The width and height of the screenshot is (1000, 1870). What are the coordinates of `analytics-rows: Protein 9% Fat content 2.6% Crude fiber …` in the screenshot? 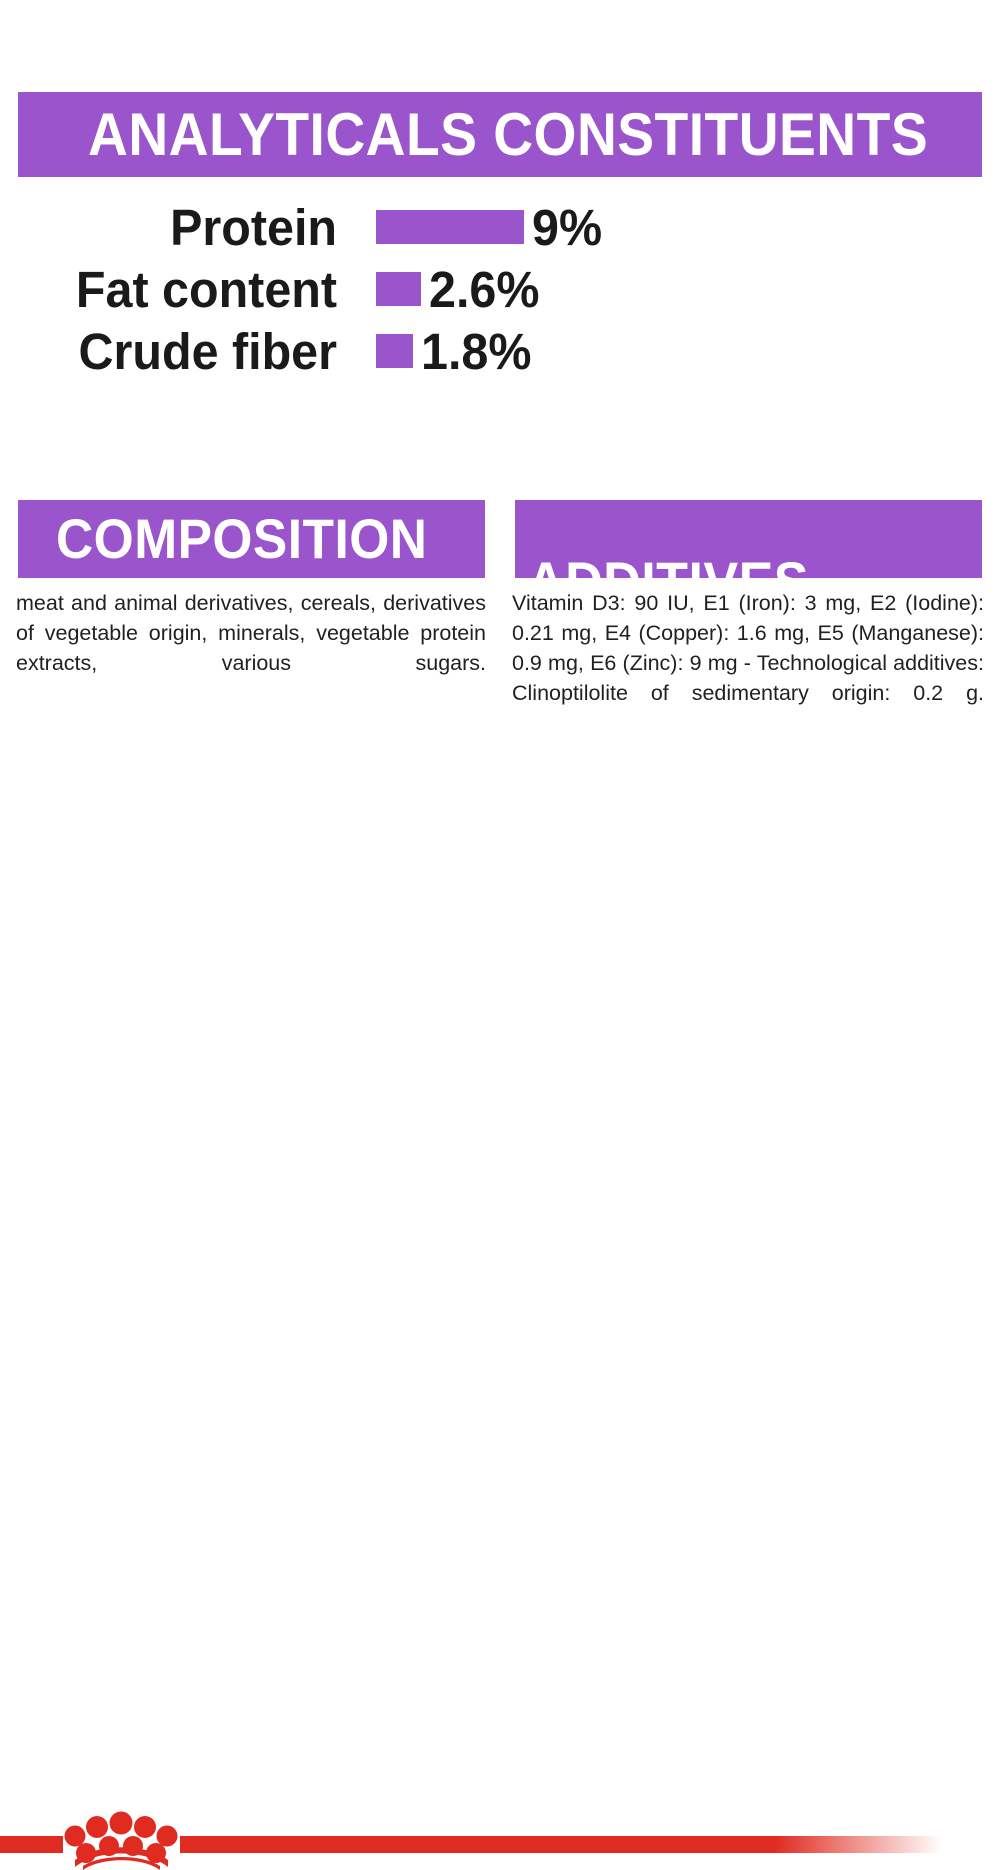 It's located at (500, 289).